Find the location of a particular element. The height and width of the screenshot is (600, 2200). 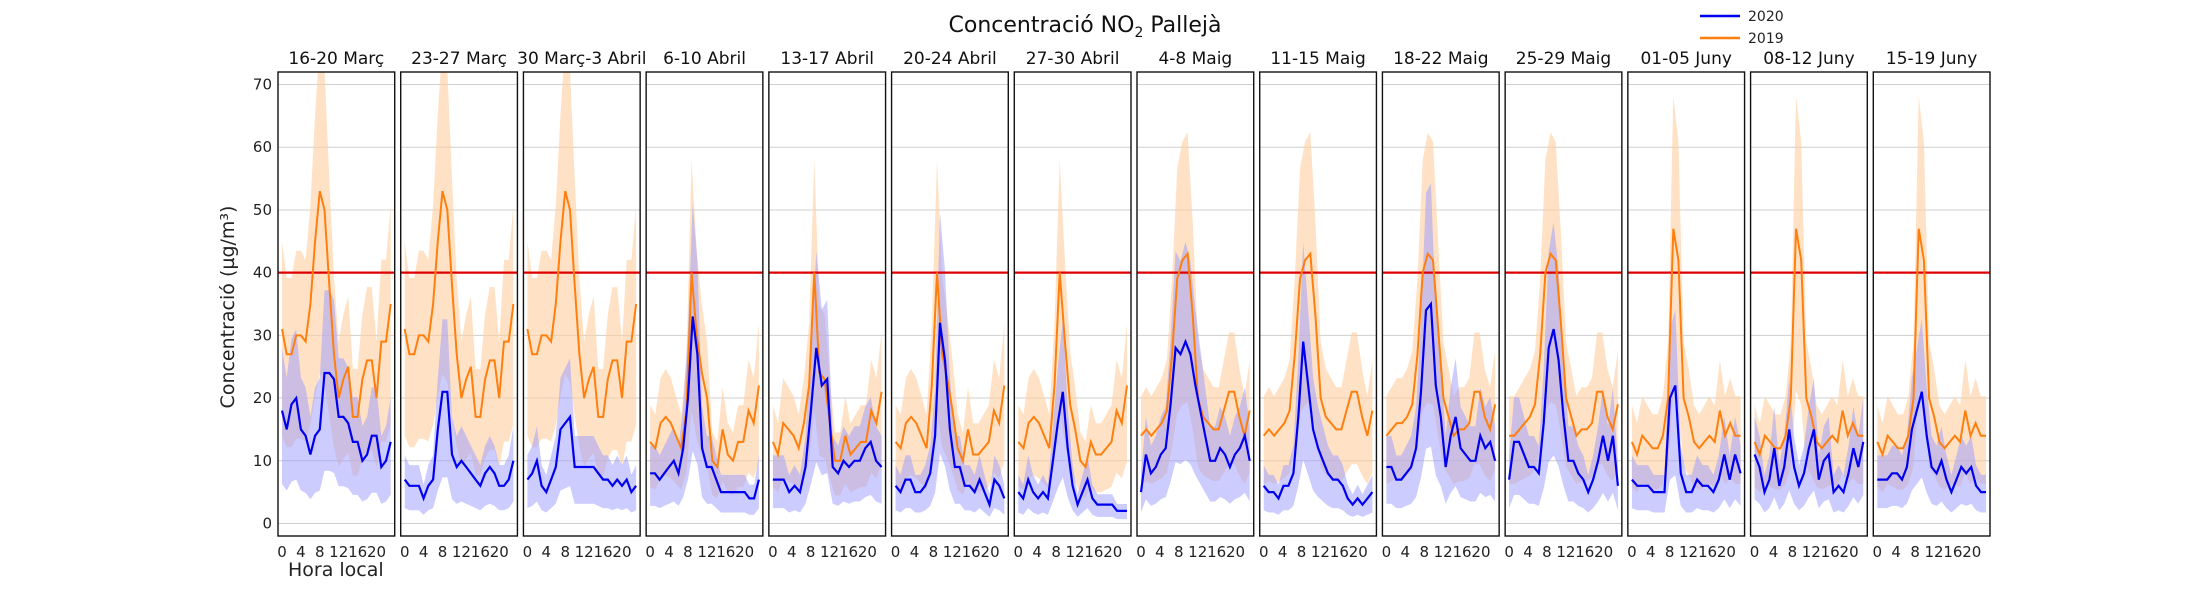

panel-label: 27-30 Abril is located at coordinates (1073, 59).